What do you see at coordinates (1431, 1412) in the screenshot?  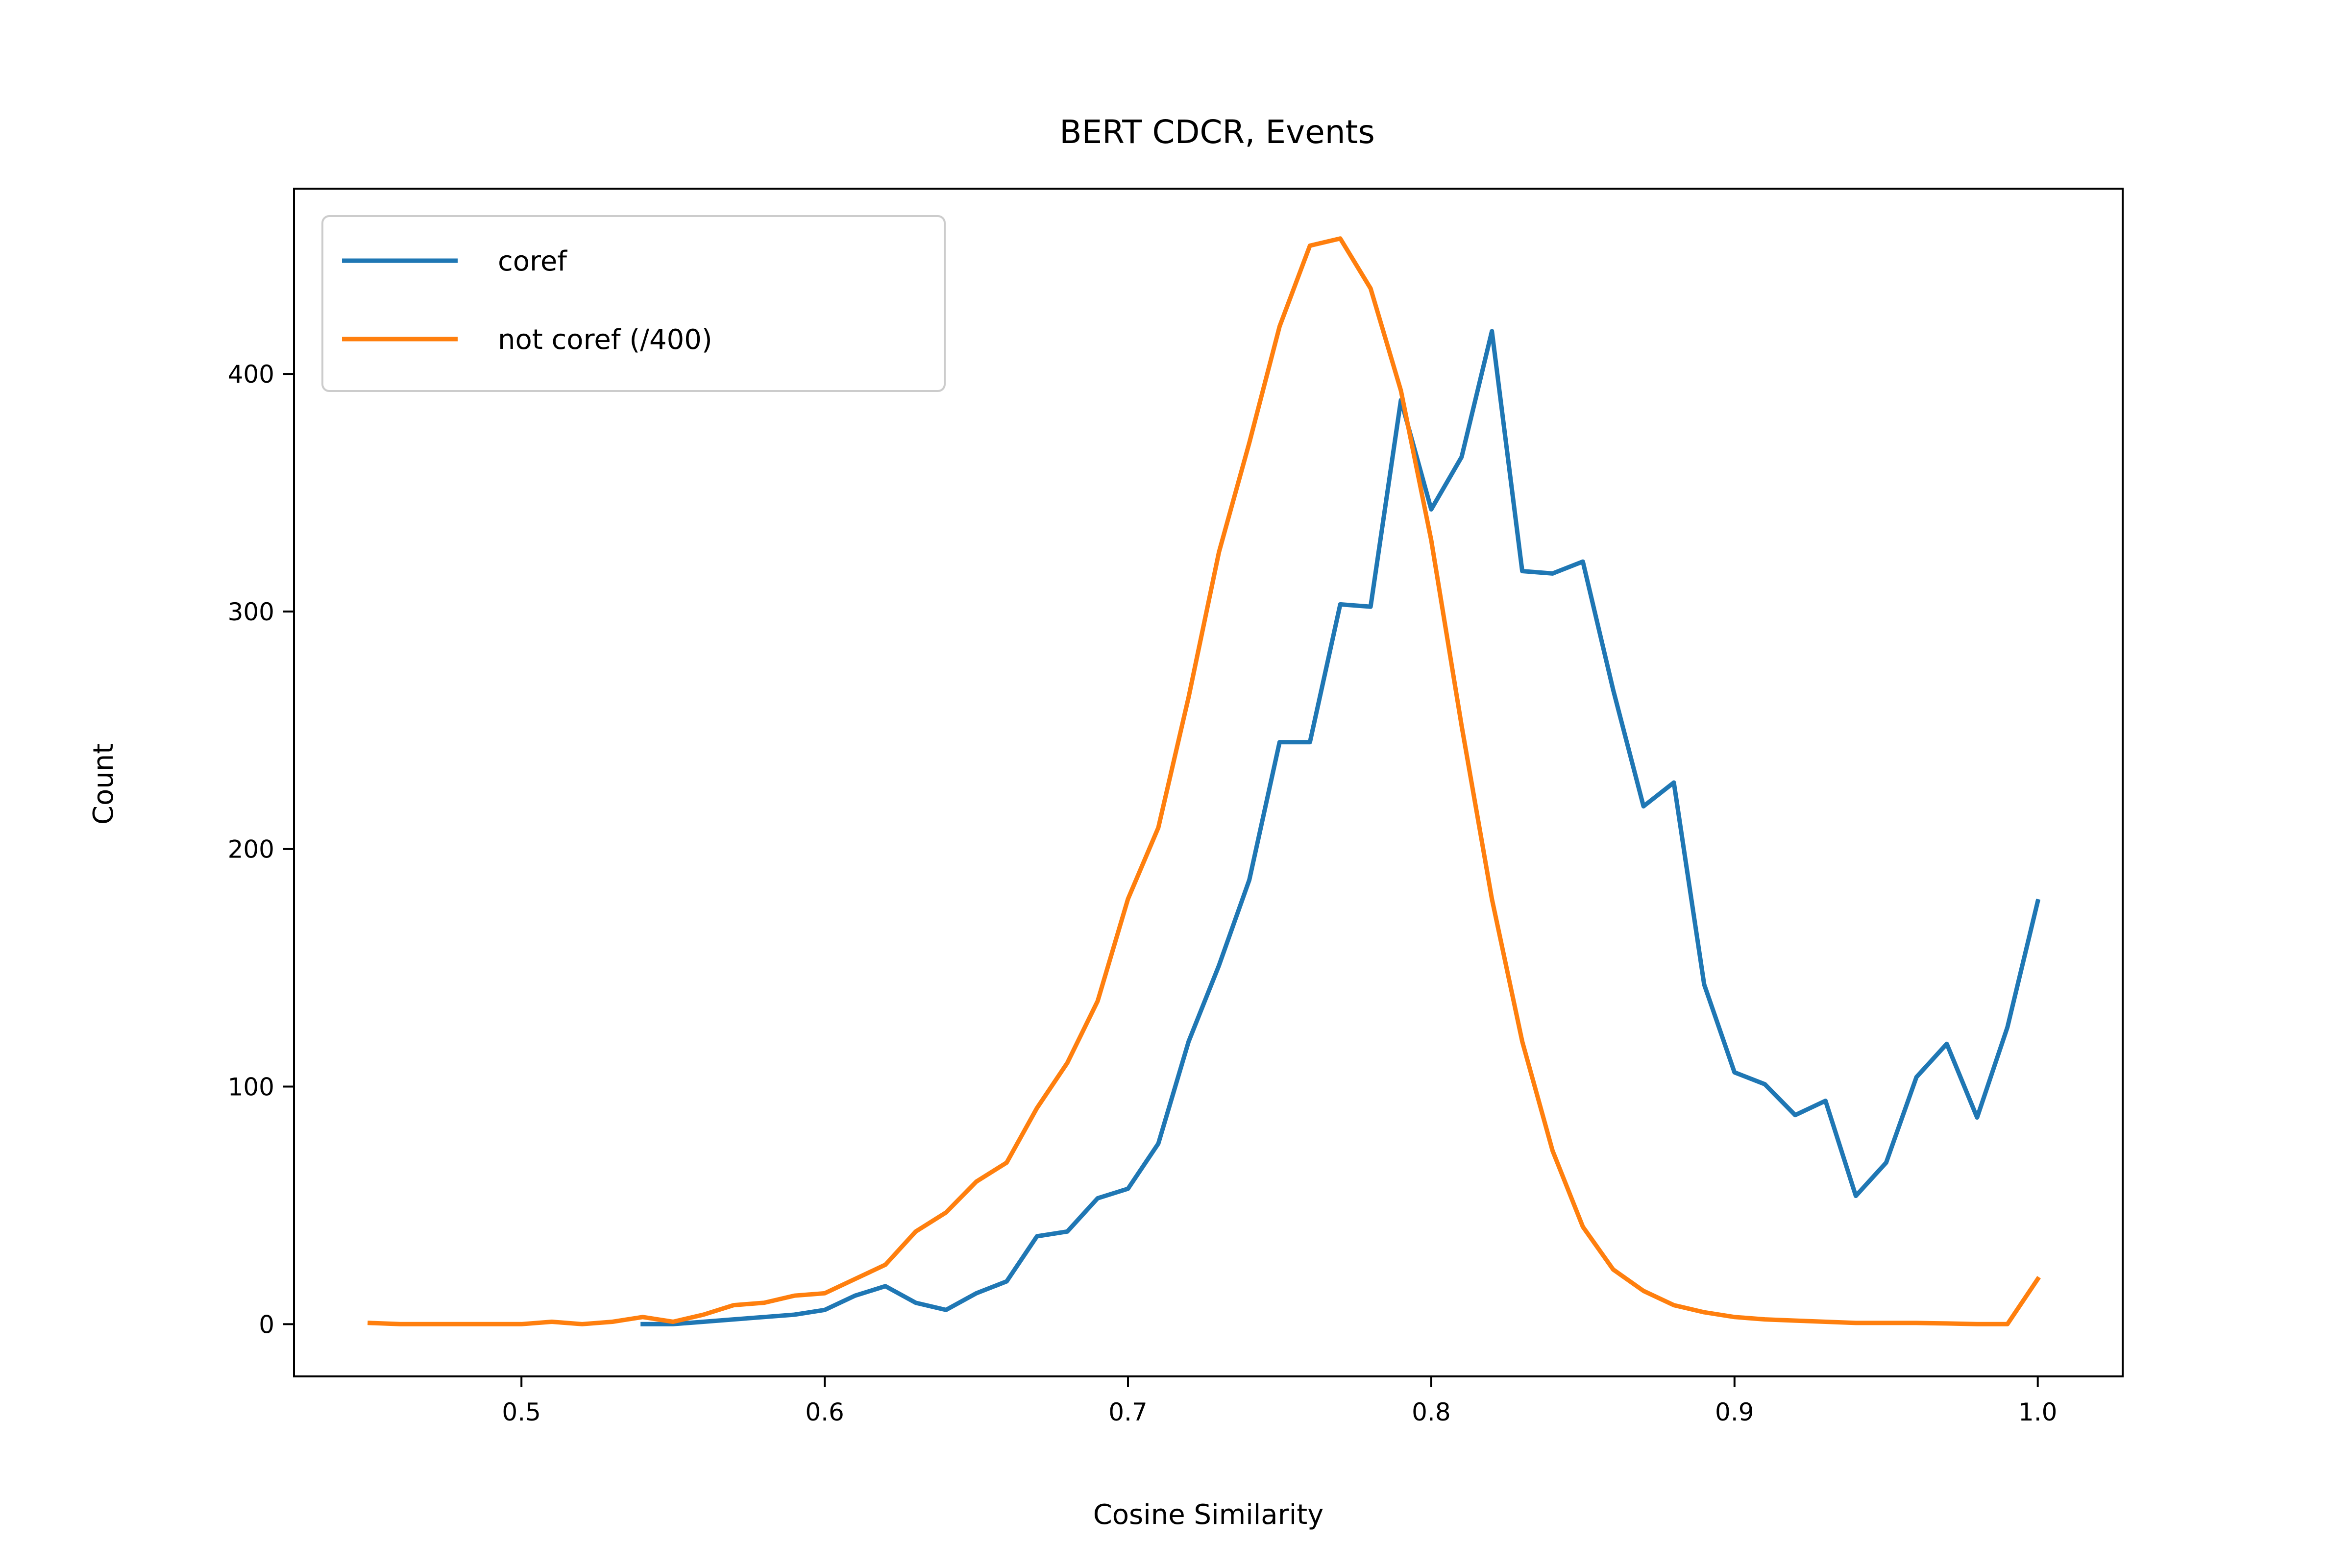 I see `x-tick-label: 0.8` at bounding box center [1431, 1412].